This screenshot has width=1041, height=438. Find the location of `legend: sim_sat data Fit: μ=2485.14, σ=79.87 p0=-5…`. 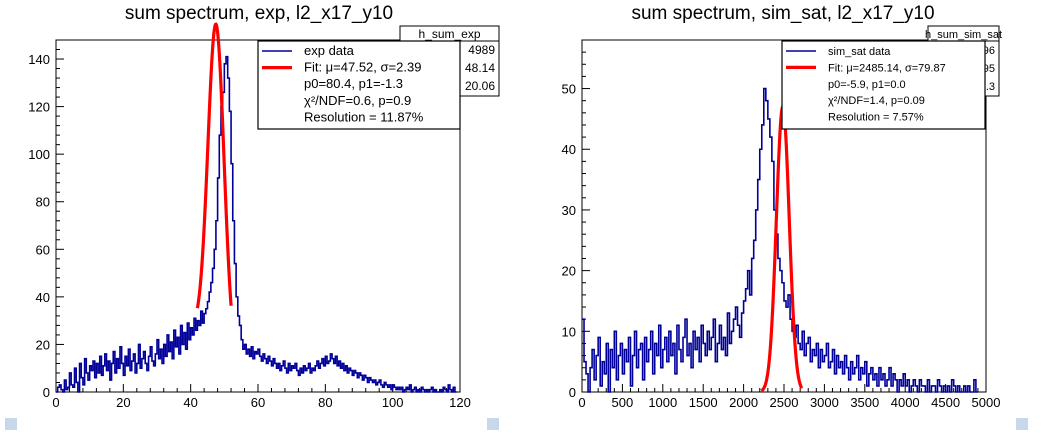

legend: sim_sat data Fit: μ=2485.14, σ=79.87 p0=-5… is located at coordinates (883, 85).